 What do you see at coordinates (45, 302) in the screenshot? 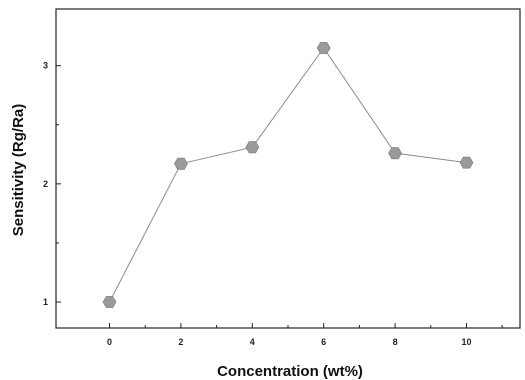
I see `y-tick-label: 1` at bounding box center [45, 302].